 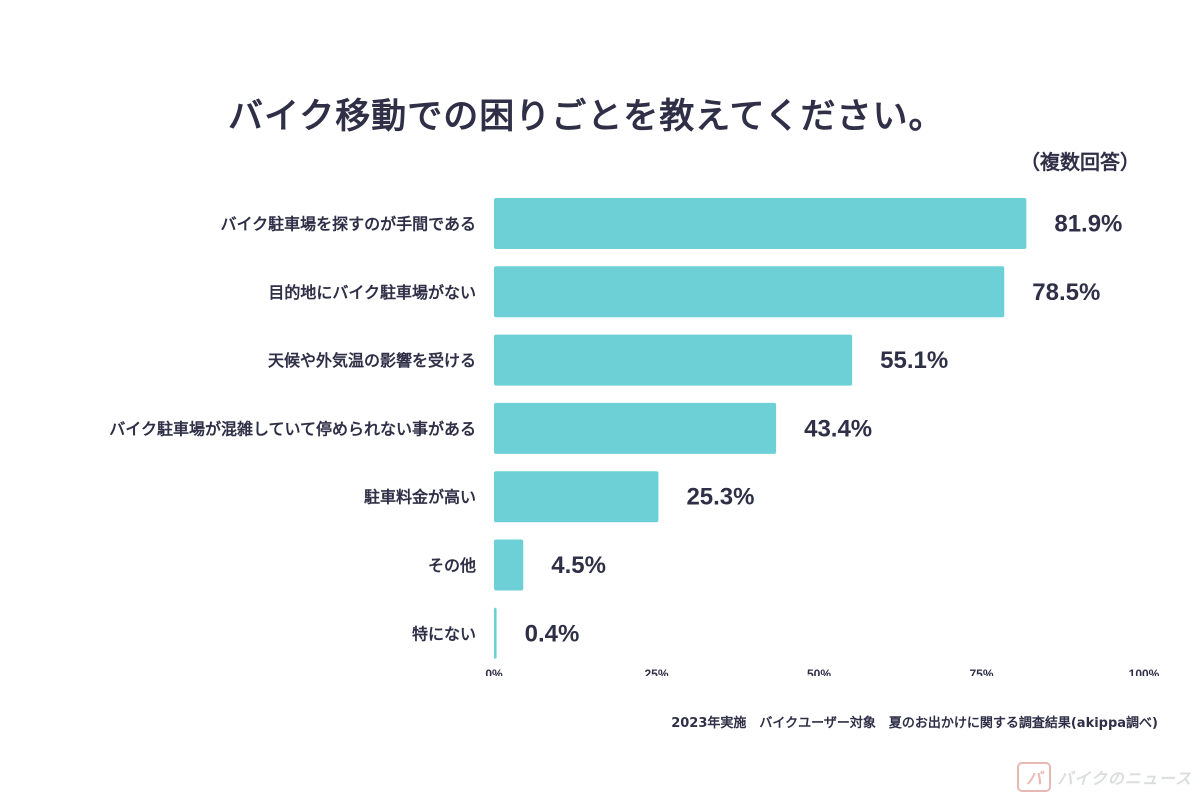 What do you see at coordinates (292, 428) in the screenshot?
I see `category-label-3: バイク駐車場が混雑していて停められない事がある` at bounding box center [292, 428].